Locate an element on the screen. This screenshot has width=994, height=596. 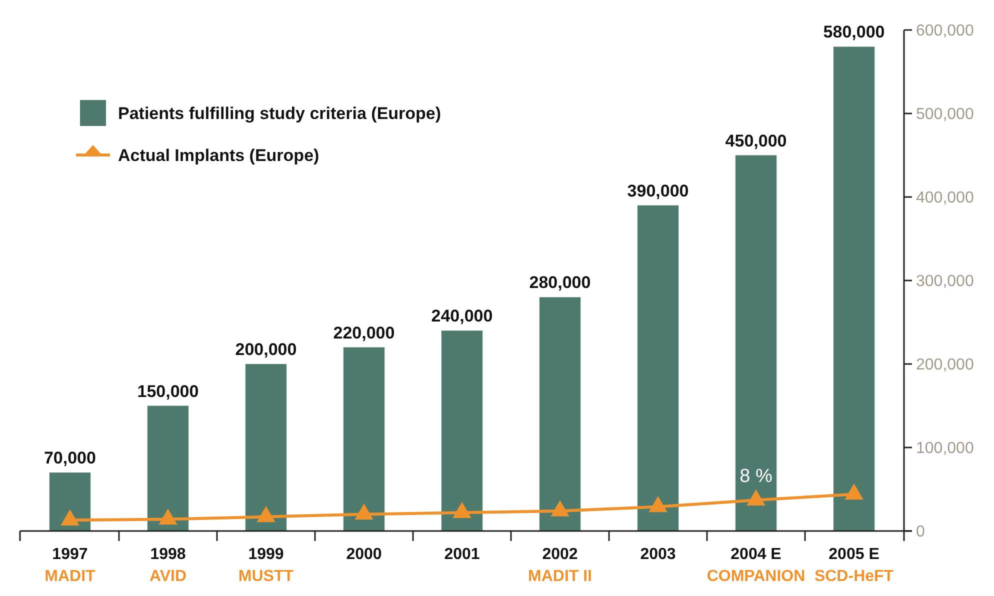
data-label: 200,000 is located at coordinates (266, 349).